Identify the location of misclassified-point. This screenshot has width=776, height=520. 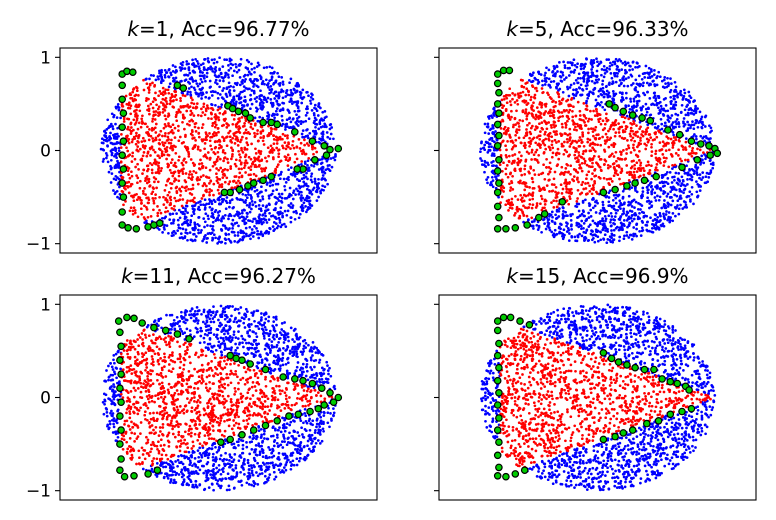
(271, 176).